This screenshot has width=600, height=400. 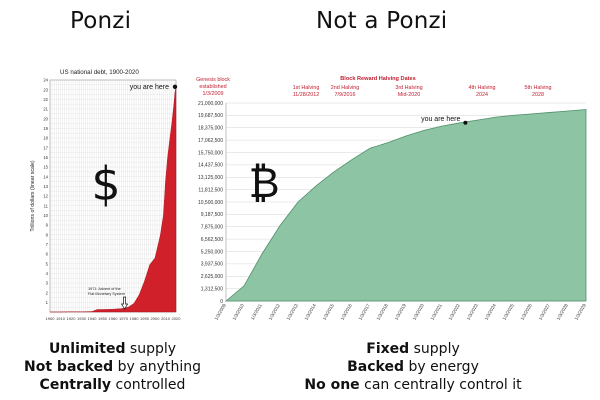 I want to click on y-tick-label: 5,250,000, so click(x=212, y=252).